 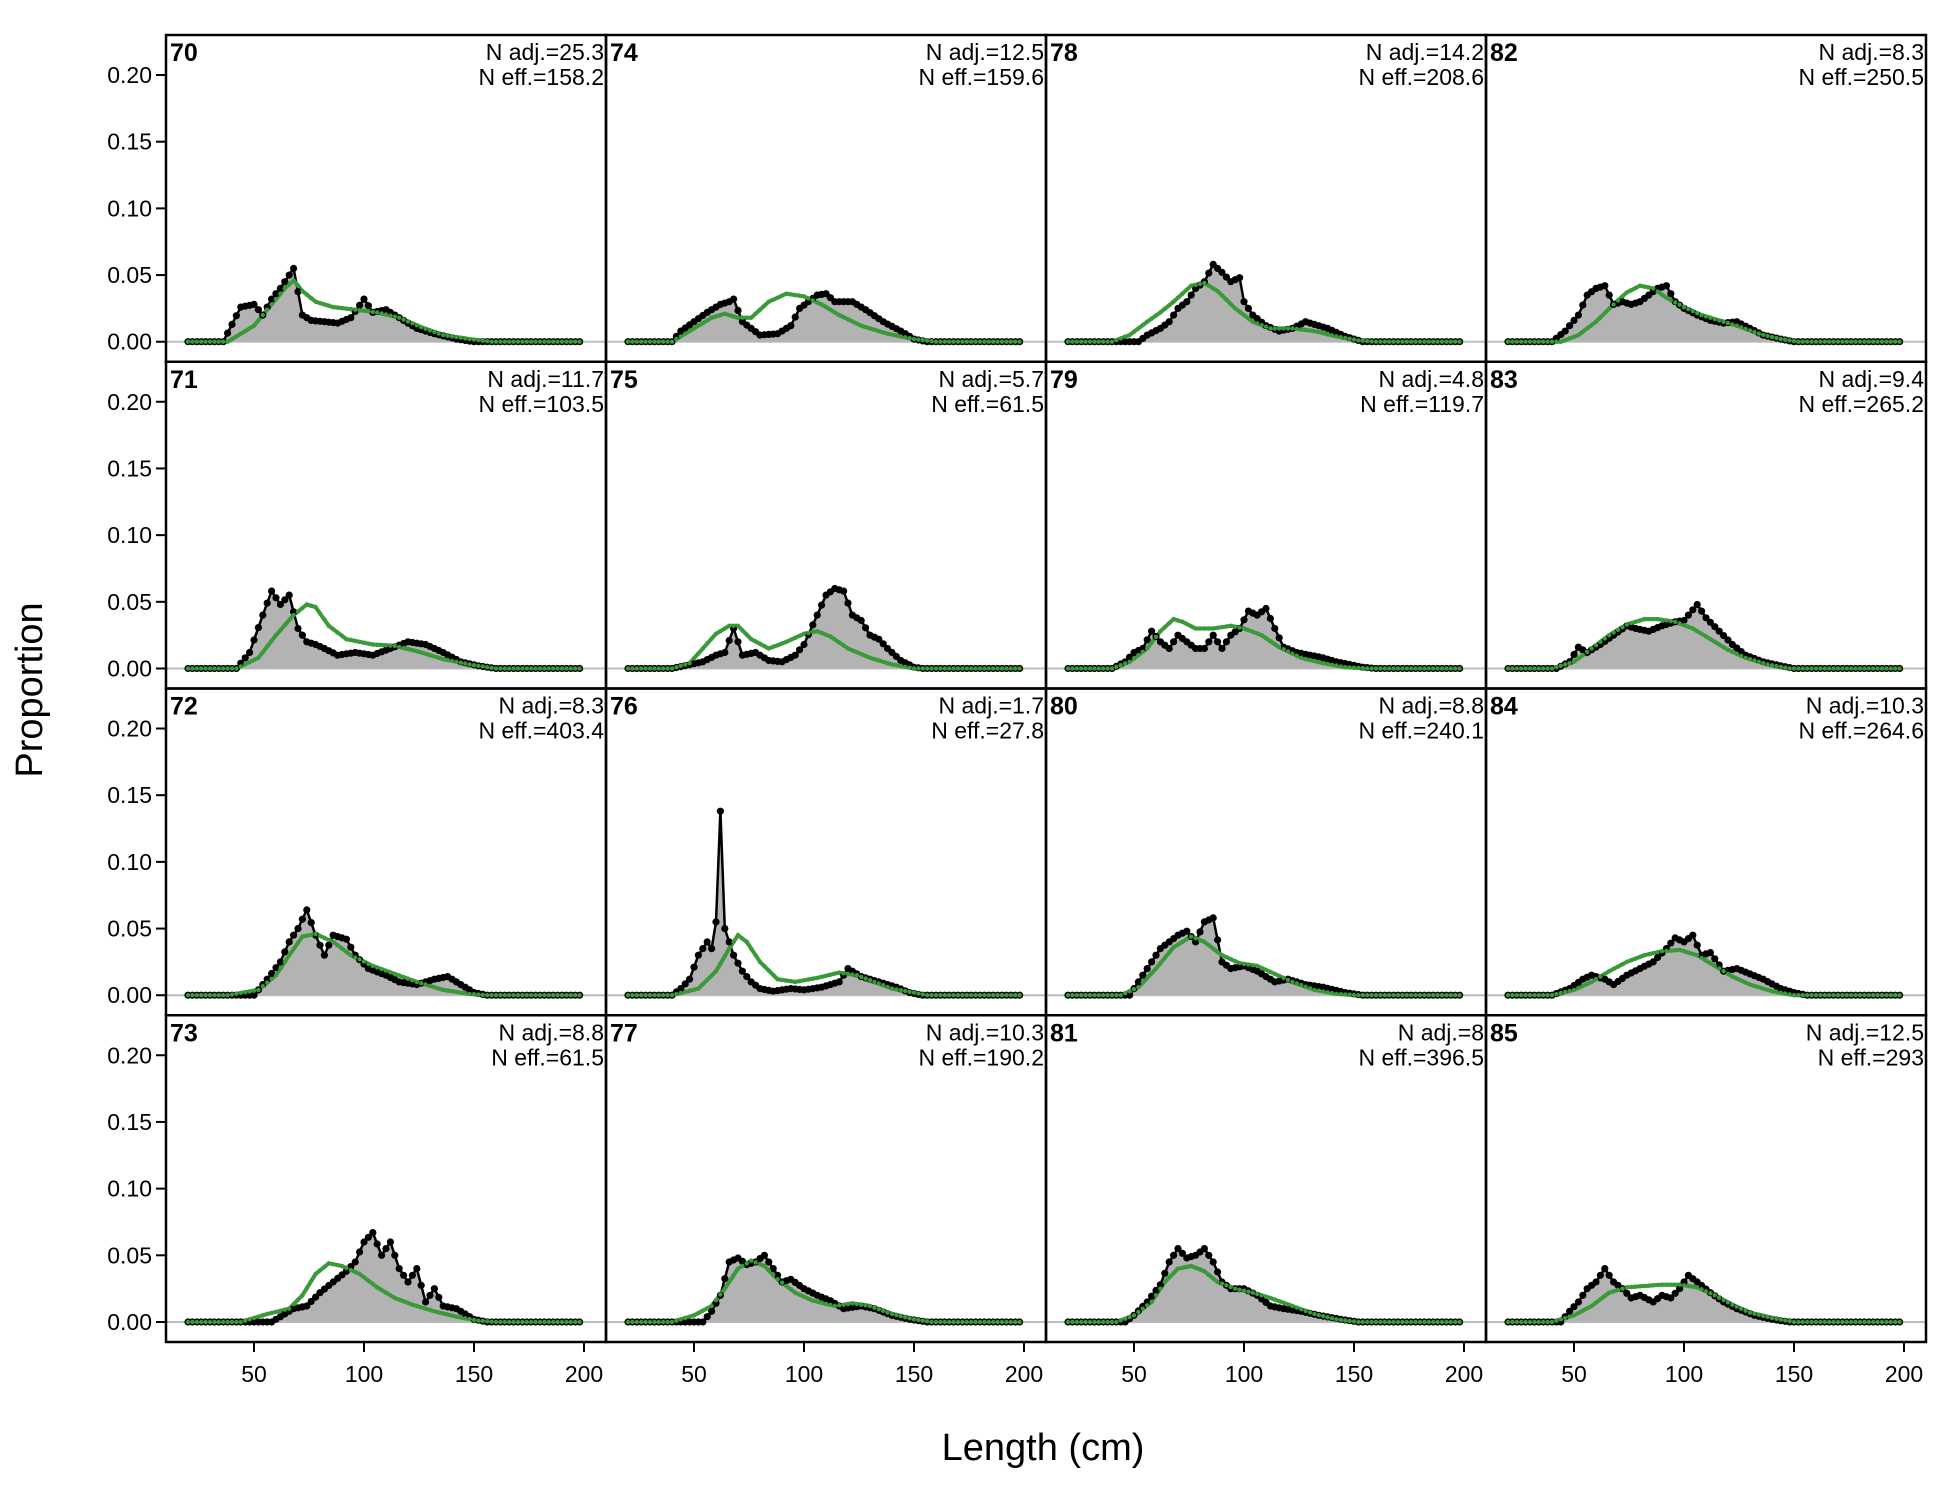 What do you see at coordinates (129, 468) in the screenshot?
I see `y-tick-label: 0.15` at bounding box center [129, 468].